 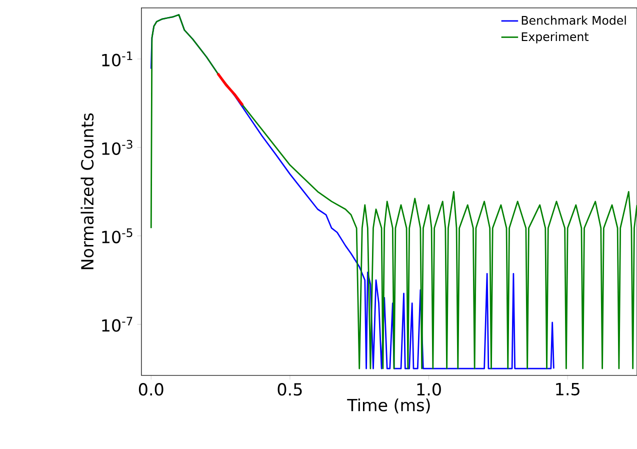 I want to click on x-tick-label: 0.5, so click(x=290, y=389).